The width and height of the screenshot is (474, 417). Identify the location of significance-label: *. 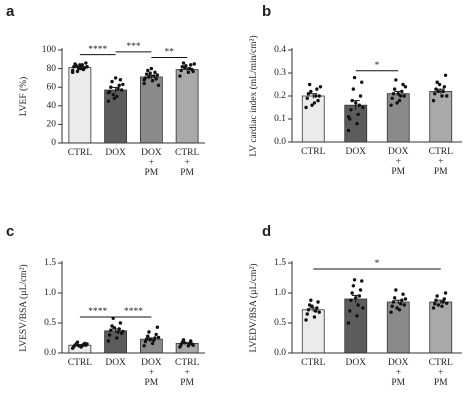
(377, 66).